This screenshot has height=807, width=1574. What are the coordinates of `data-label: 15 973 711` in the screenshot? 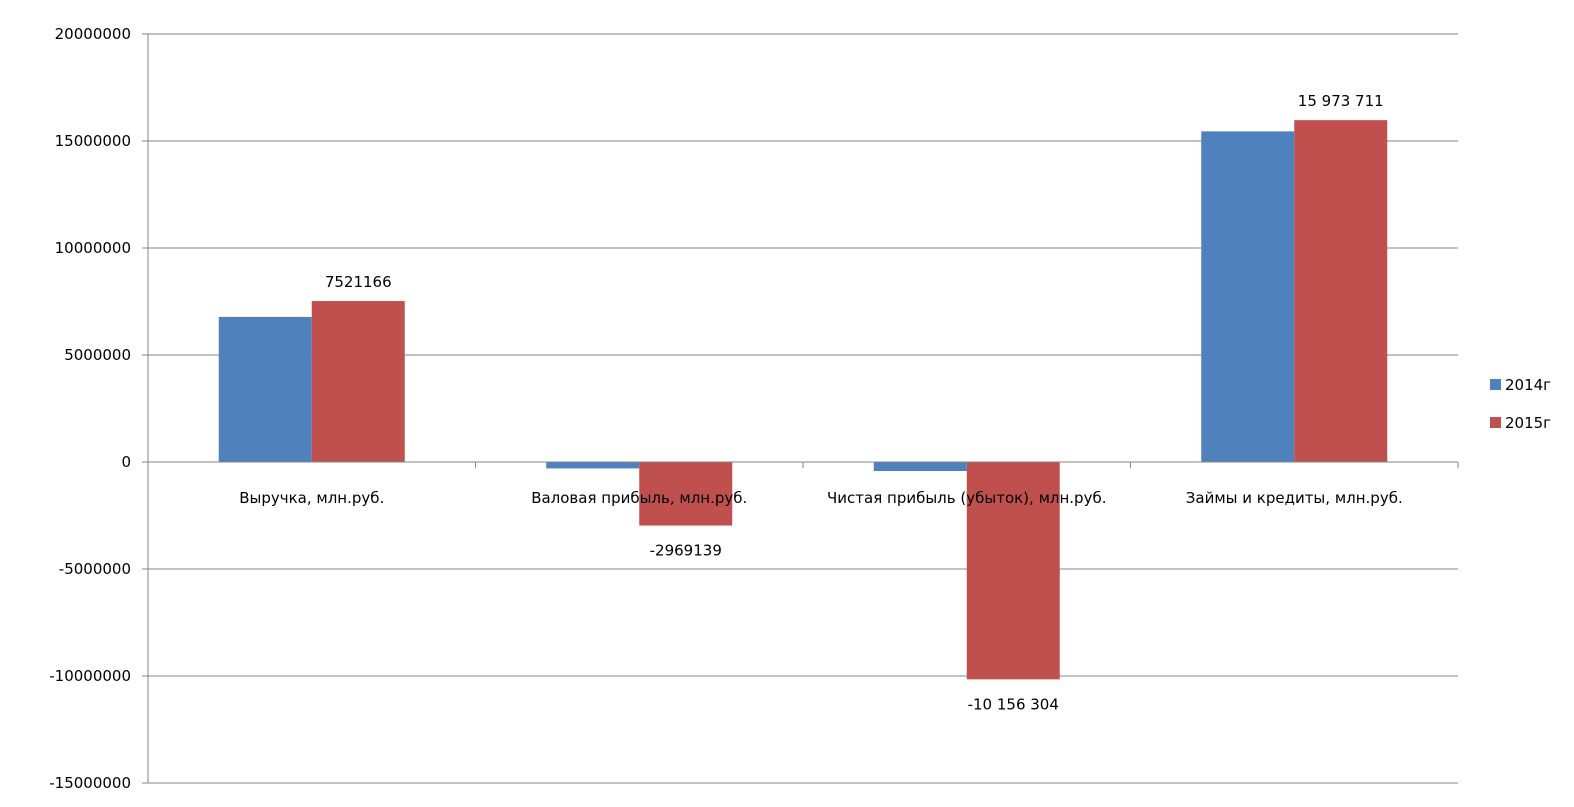 It's located at (1341, 101).